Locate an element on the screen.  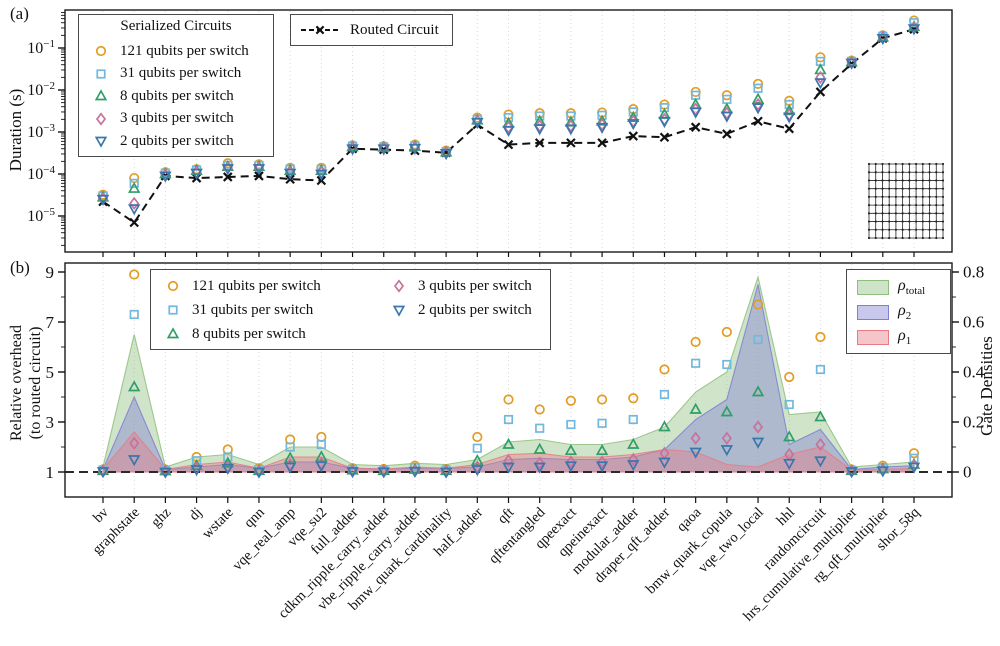
svg-text: 1 is located at coordinates (50, 472).